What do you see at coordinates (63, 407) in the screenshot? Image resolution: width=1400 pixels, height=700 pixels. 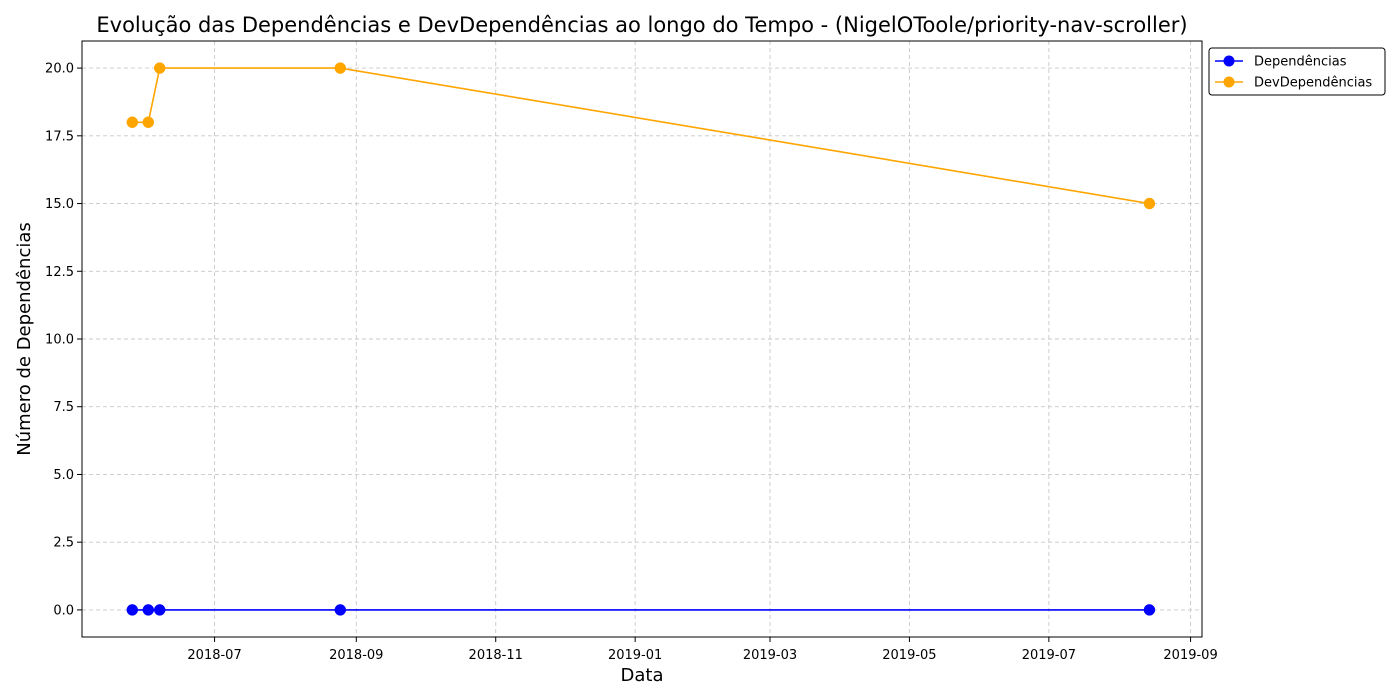 I see `y-tick-label: 7.5` at bounding box center [63, 407].